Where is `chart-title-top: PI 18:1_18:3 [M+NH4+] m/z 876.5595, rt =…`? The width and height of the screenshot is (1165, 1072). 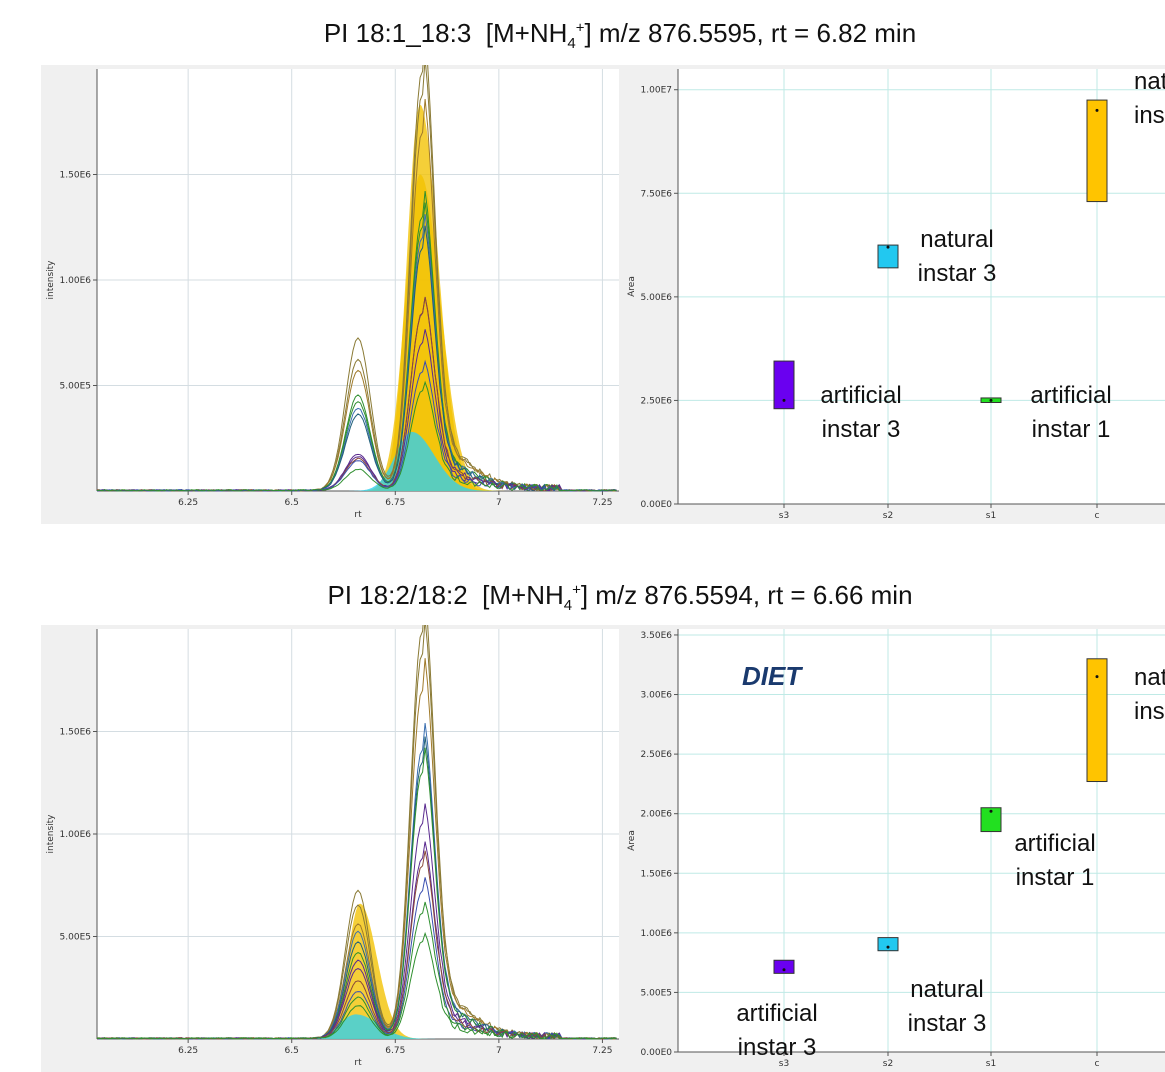 chart-title-top: PI 18:1_18:3 [M+NH4+] m/z 876.5595, rt =… is located at coordinates (582, 35).